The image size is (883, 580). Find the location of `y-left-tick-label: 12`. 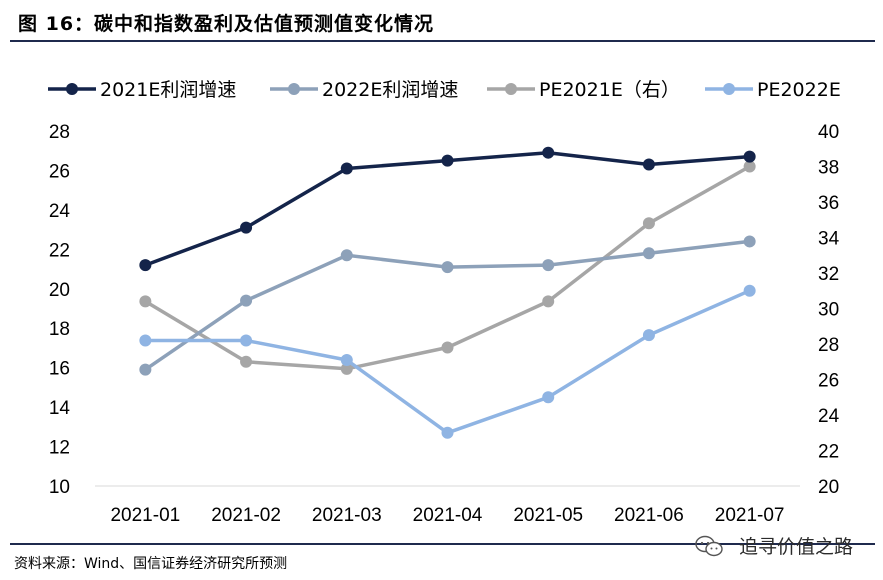

y-left-tick-label: 12 is located at coordinates (59, 448).